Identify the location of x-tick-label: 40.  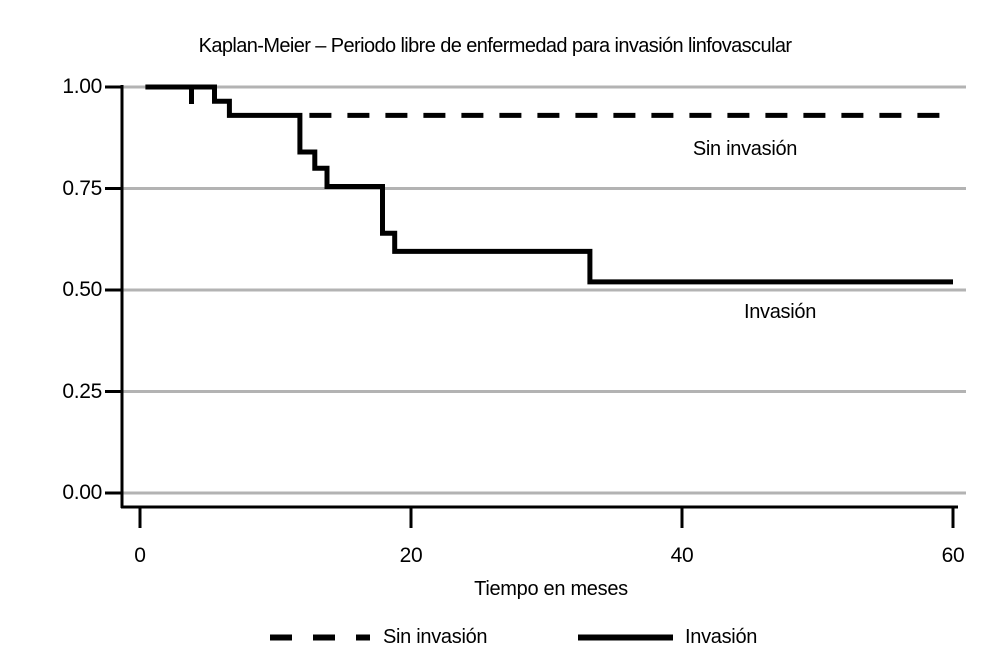
(682, 555).